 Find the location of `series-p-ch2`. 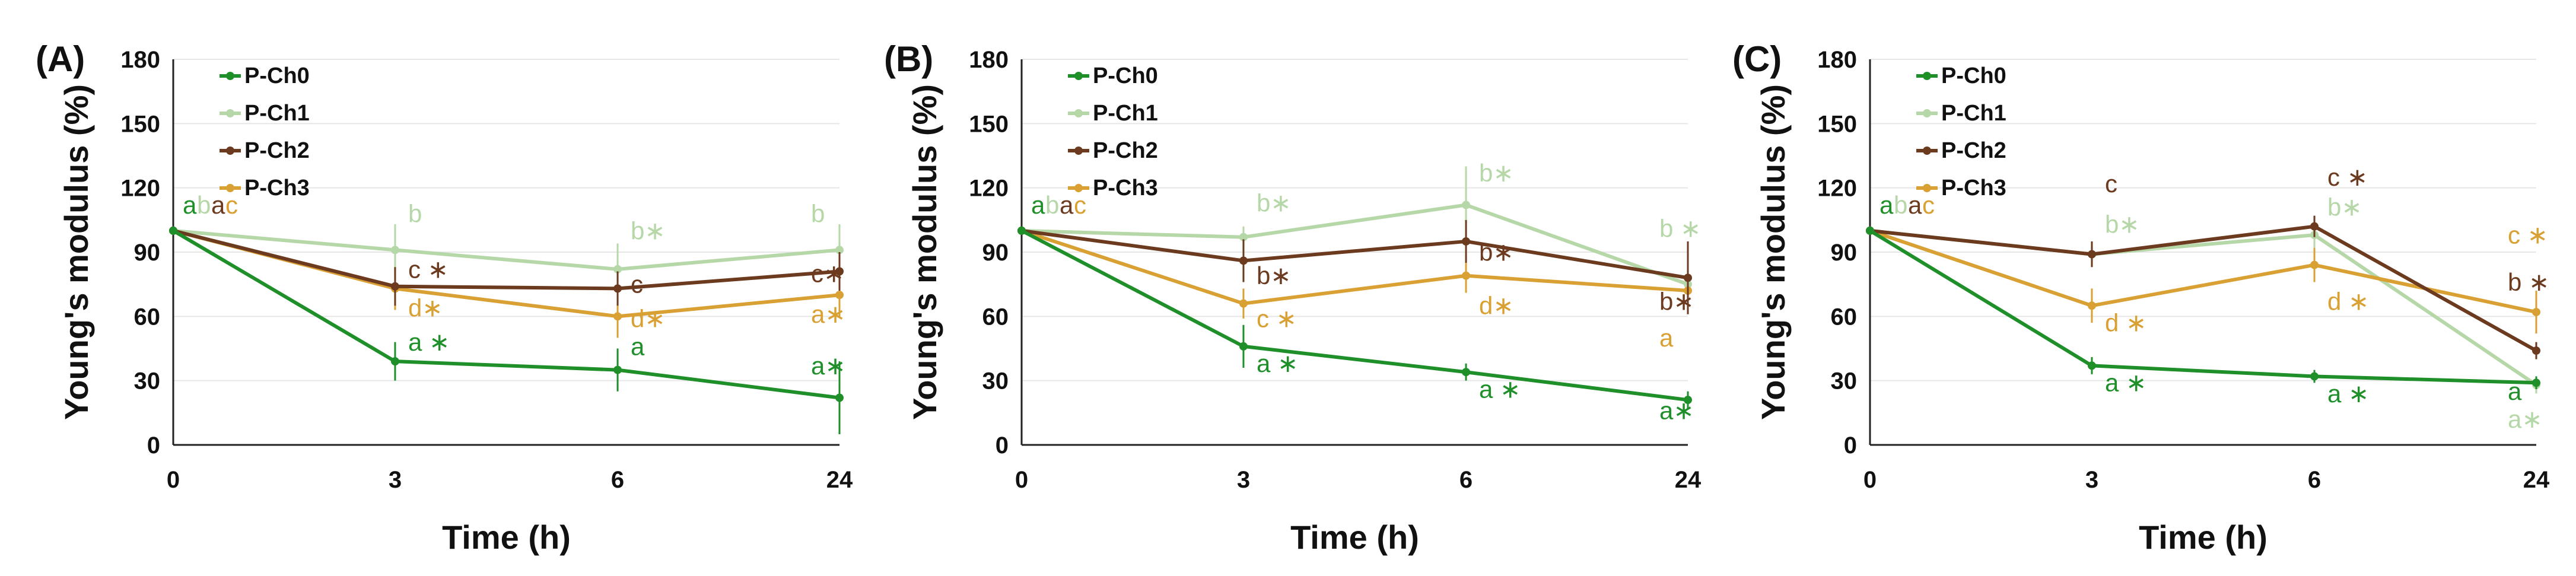

series-p-ch2 is located at coordinates (2203, 287).